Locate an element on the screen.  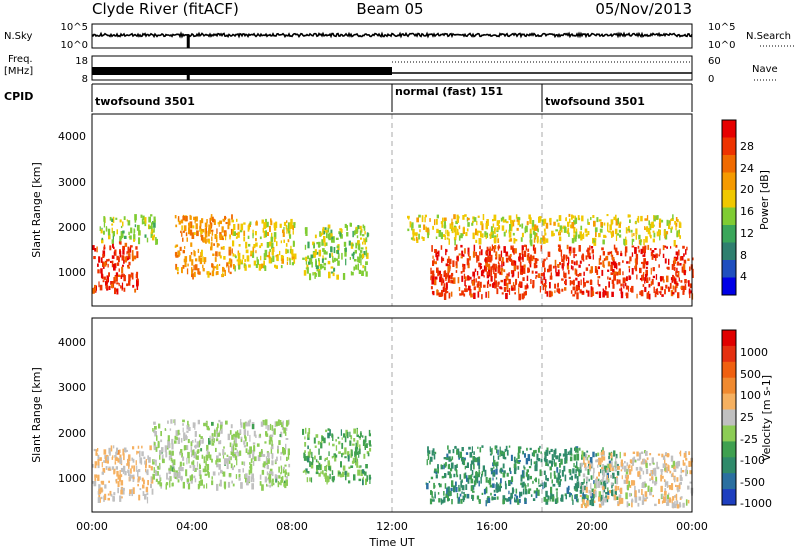
nsky-tick-top: 10^5 is located at coordinates (74, 27).